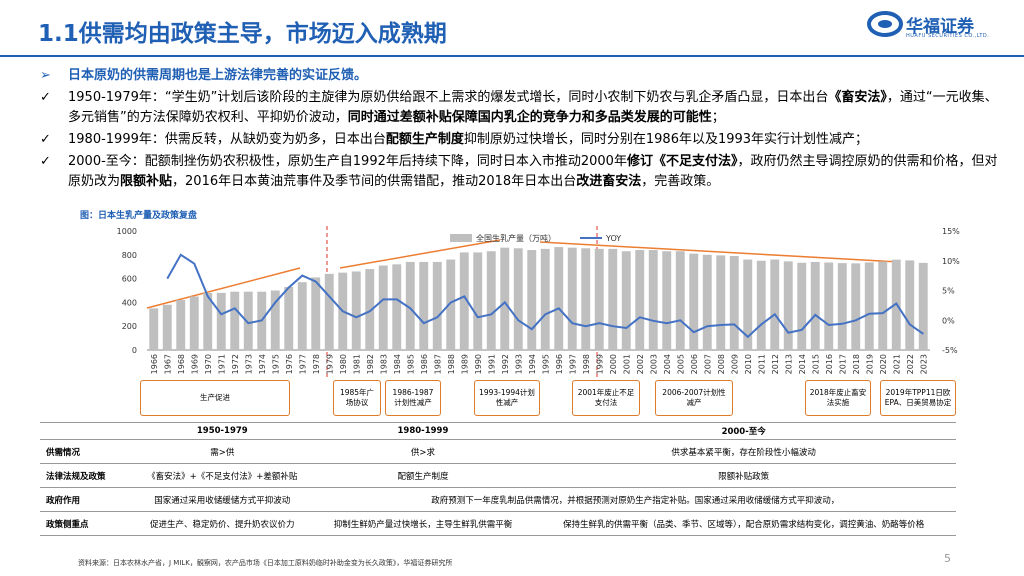  Describe the element at coordinates (248, 364) in the screenshot. I see `x-tick-label: 1973` at that location.